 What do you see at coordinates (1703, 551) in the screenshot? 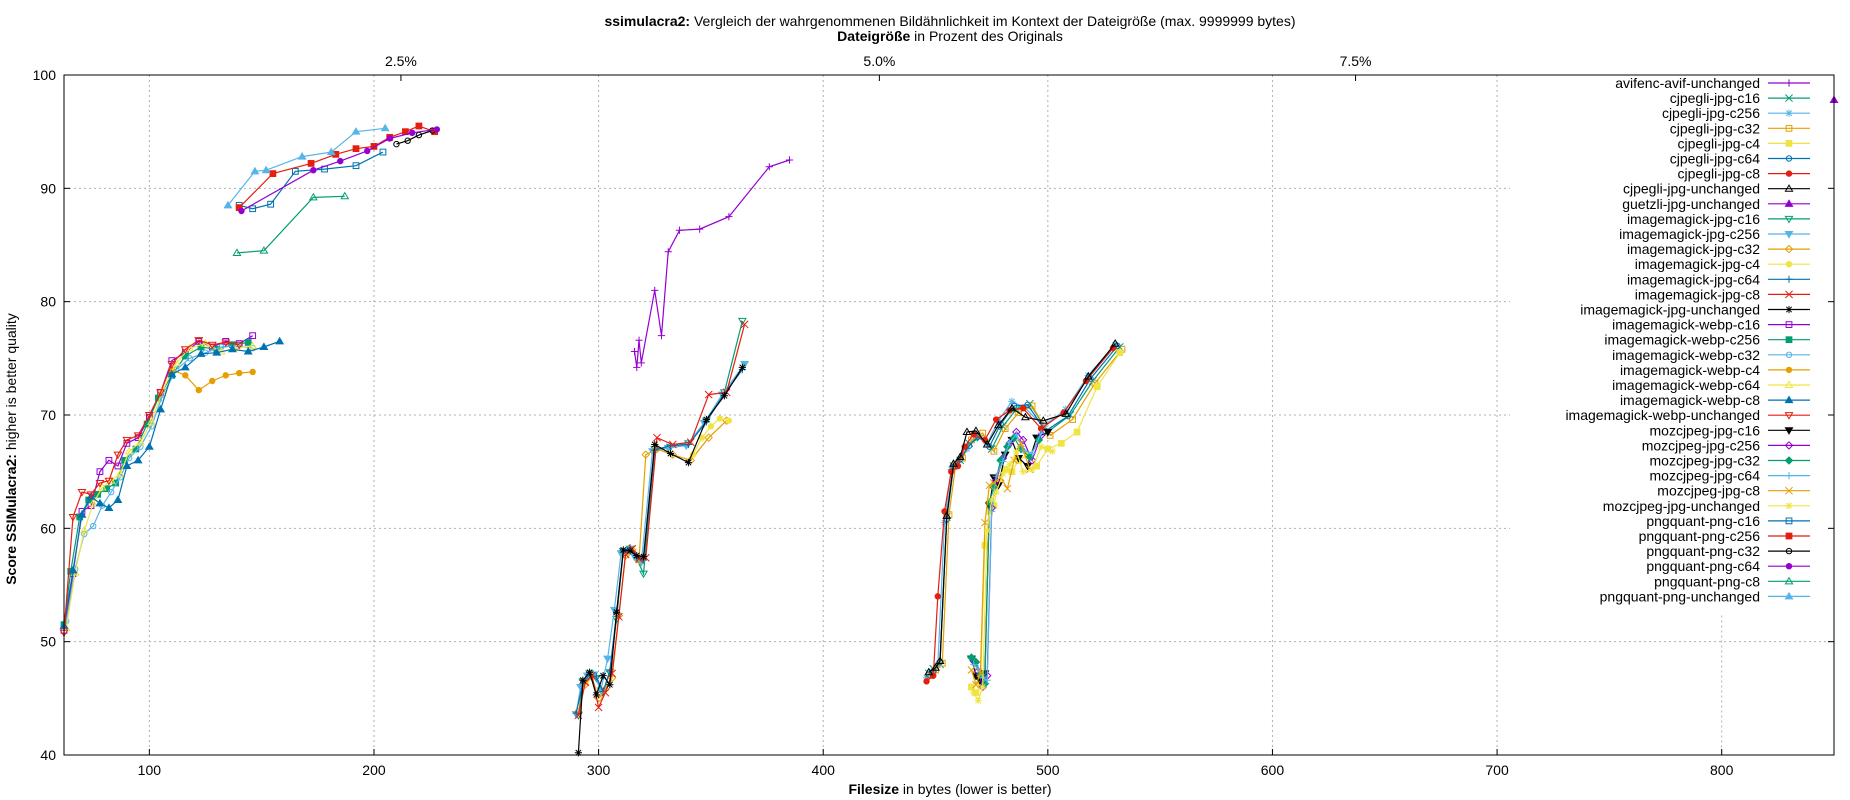
I see `legend-label: pngquant-png-c32` at bounding box center [1703, 551].